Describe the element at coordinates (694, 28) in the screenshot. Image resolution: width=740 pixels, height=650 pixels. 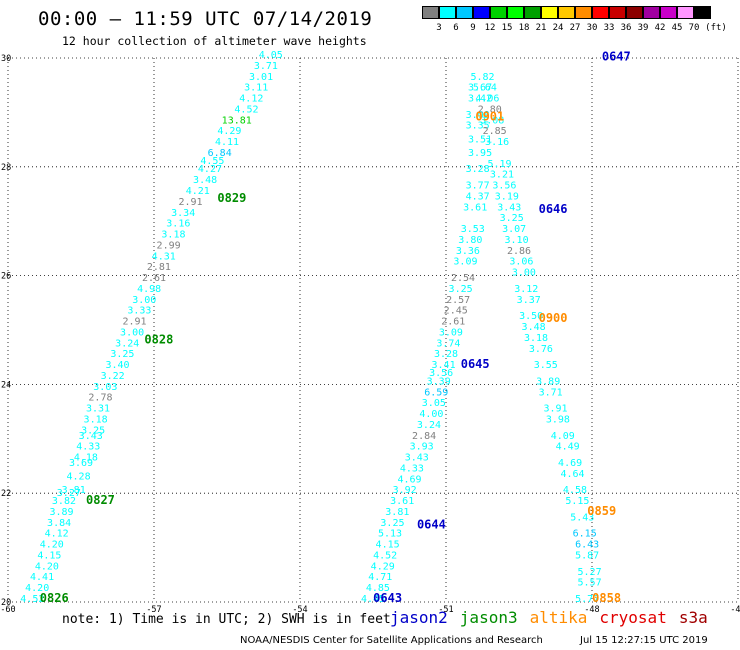
I see `color-scale-label: 70` at that location.